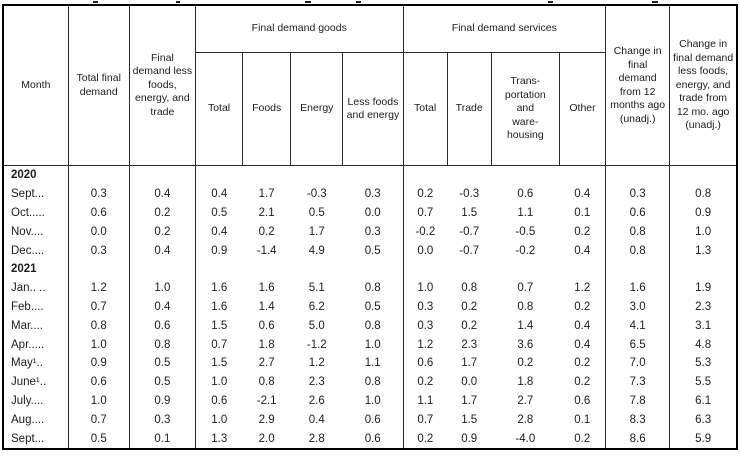 The height and width of the screenshot is (460, 740). Describe the element at coordinates (525, 344) in the screenshot. I see `value-cell: 3.6` at that location.